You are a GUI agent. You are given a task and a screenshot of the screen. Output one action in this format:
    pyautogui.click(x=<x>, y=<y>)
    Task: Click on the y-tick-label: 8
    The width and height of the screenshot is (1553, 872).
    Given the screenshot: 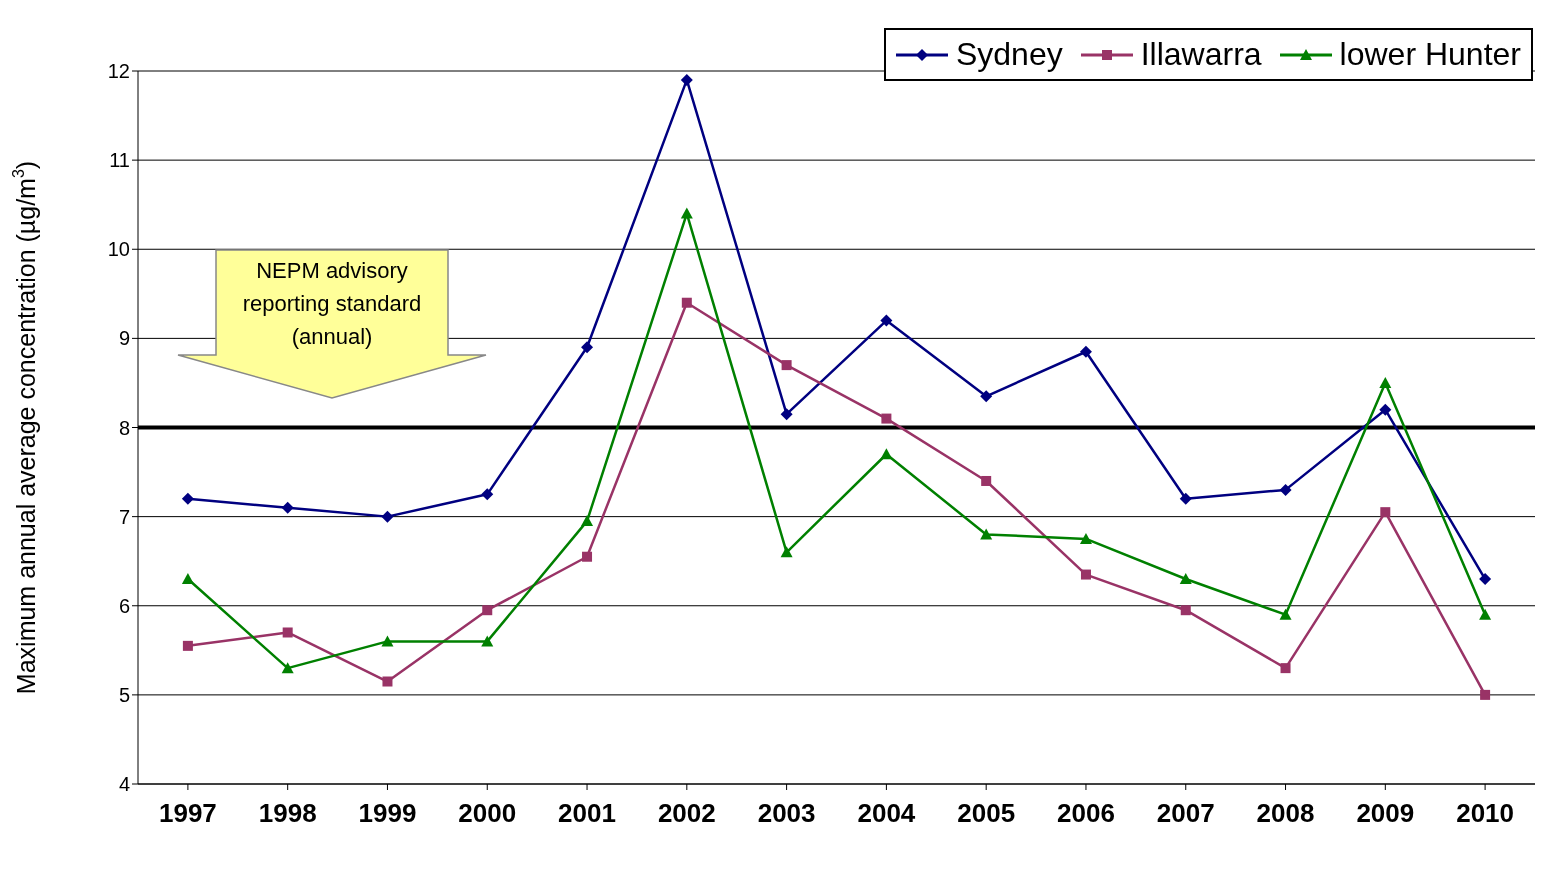 What is the action you would take?
    pyautogui.click(x=124, y=427)
    